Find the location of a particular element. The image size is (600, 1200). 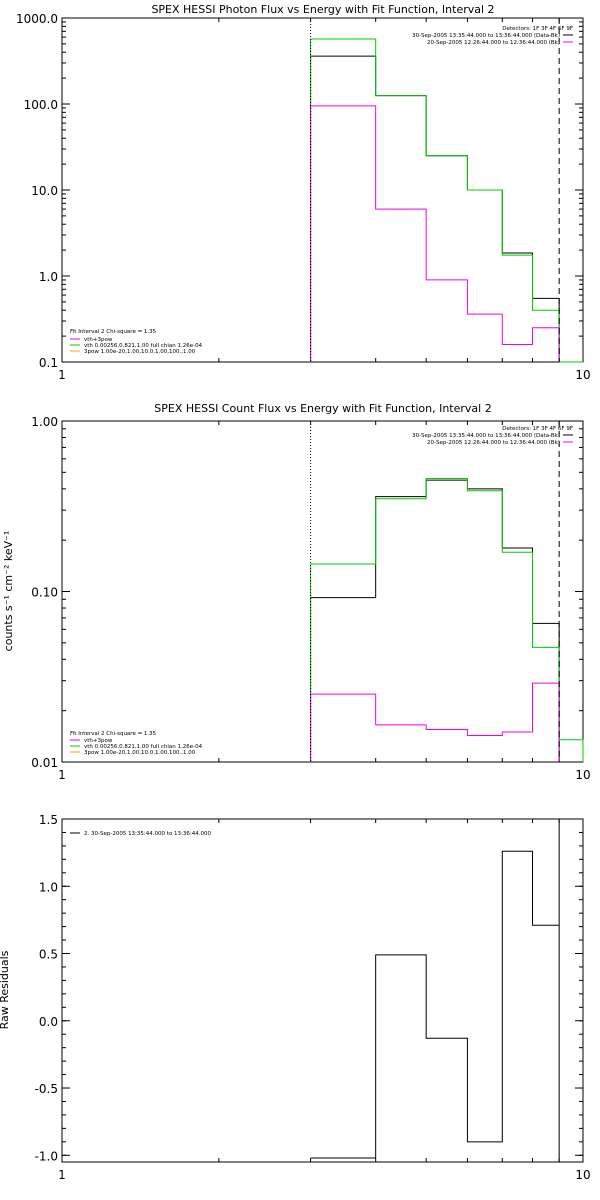

photon-flux-fit-summary: Fit Interval 2 Chi-square = 1.35 is located at coordinates (113, 332).